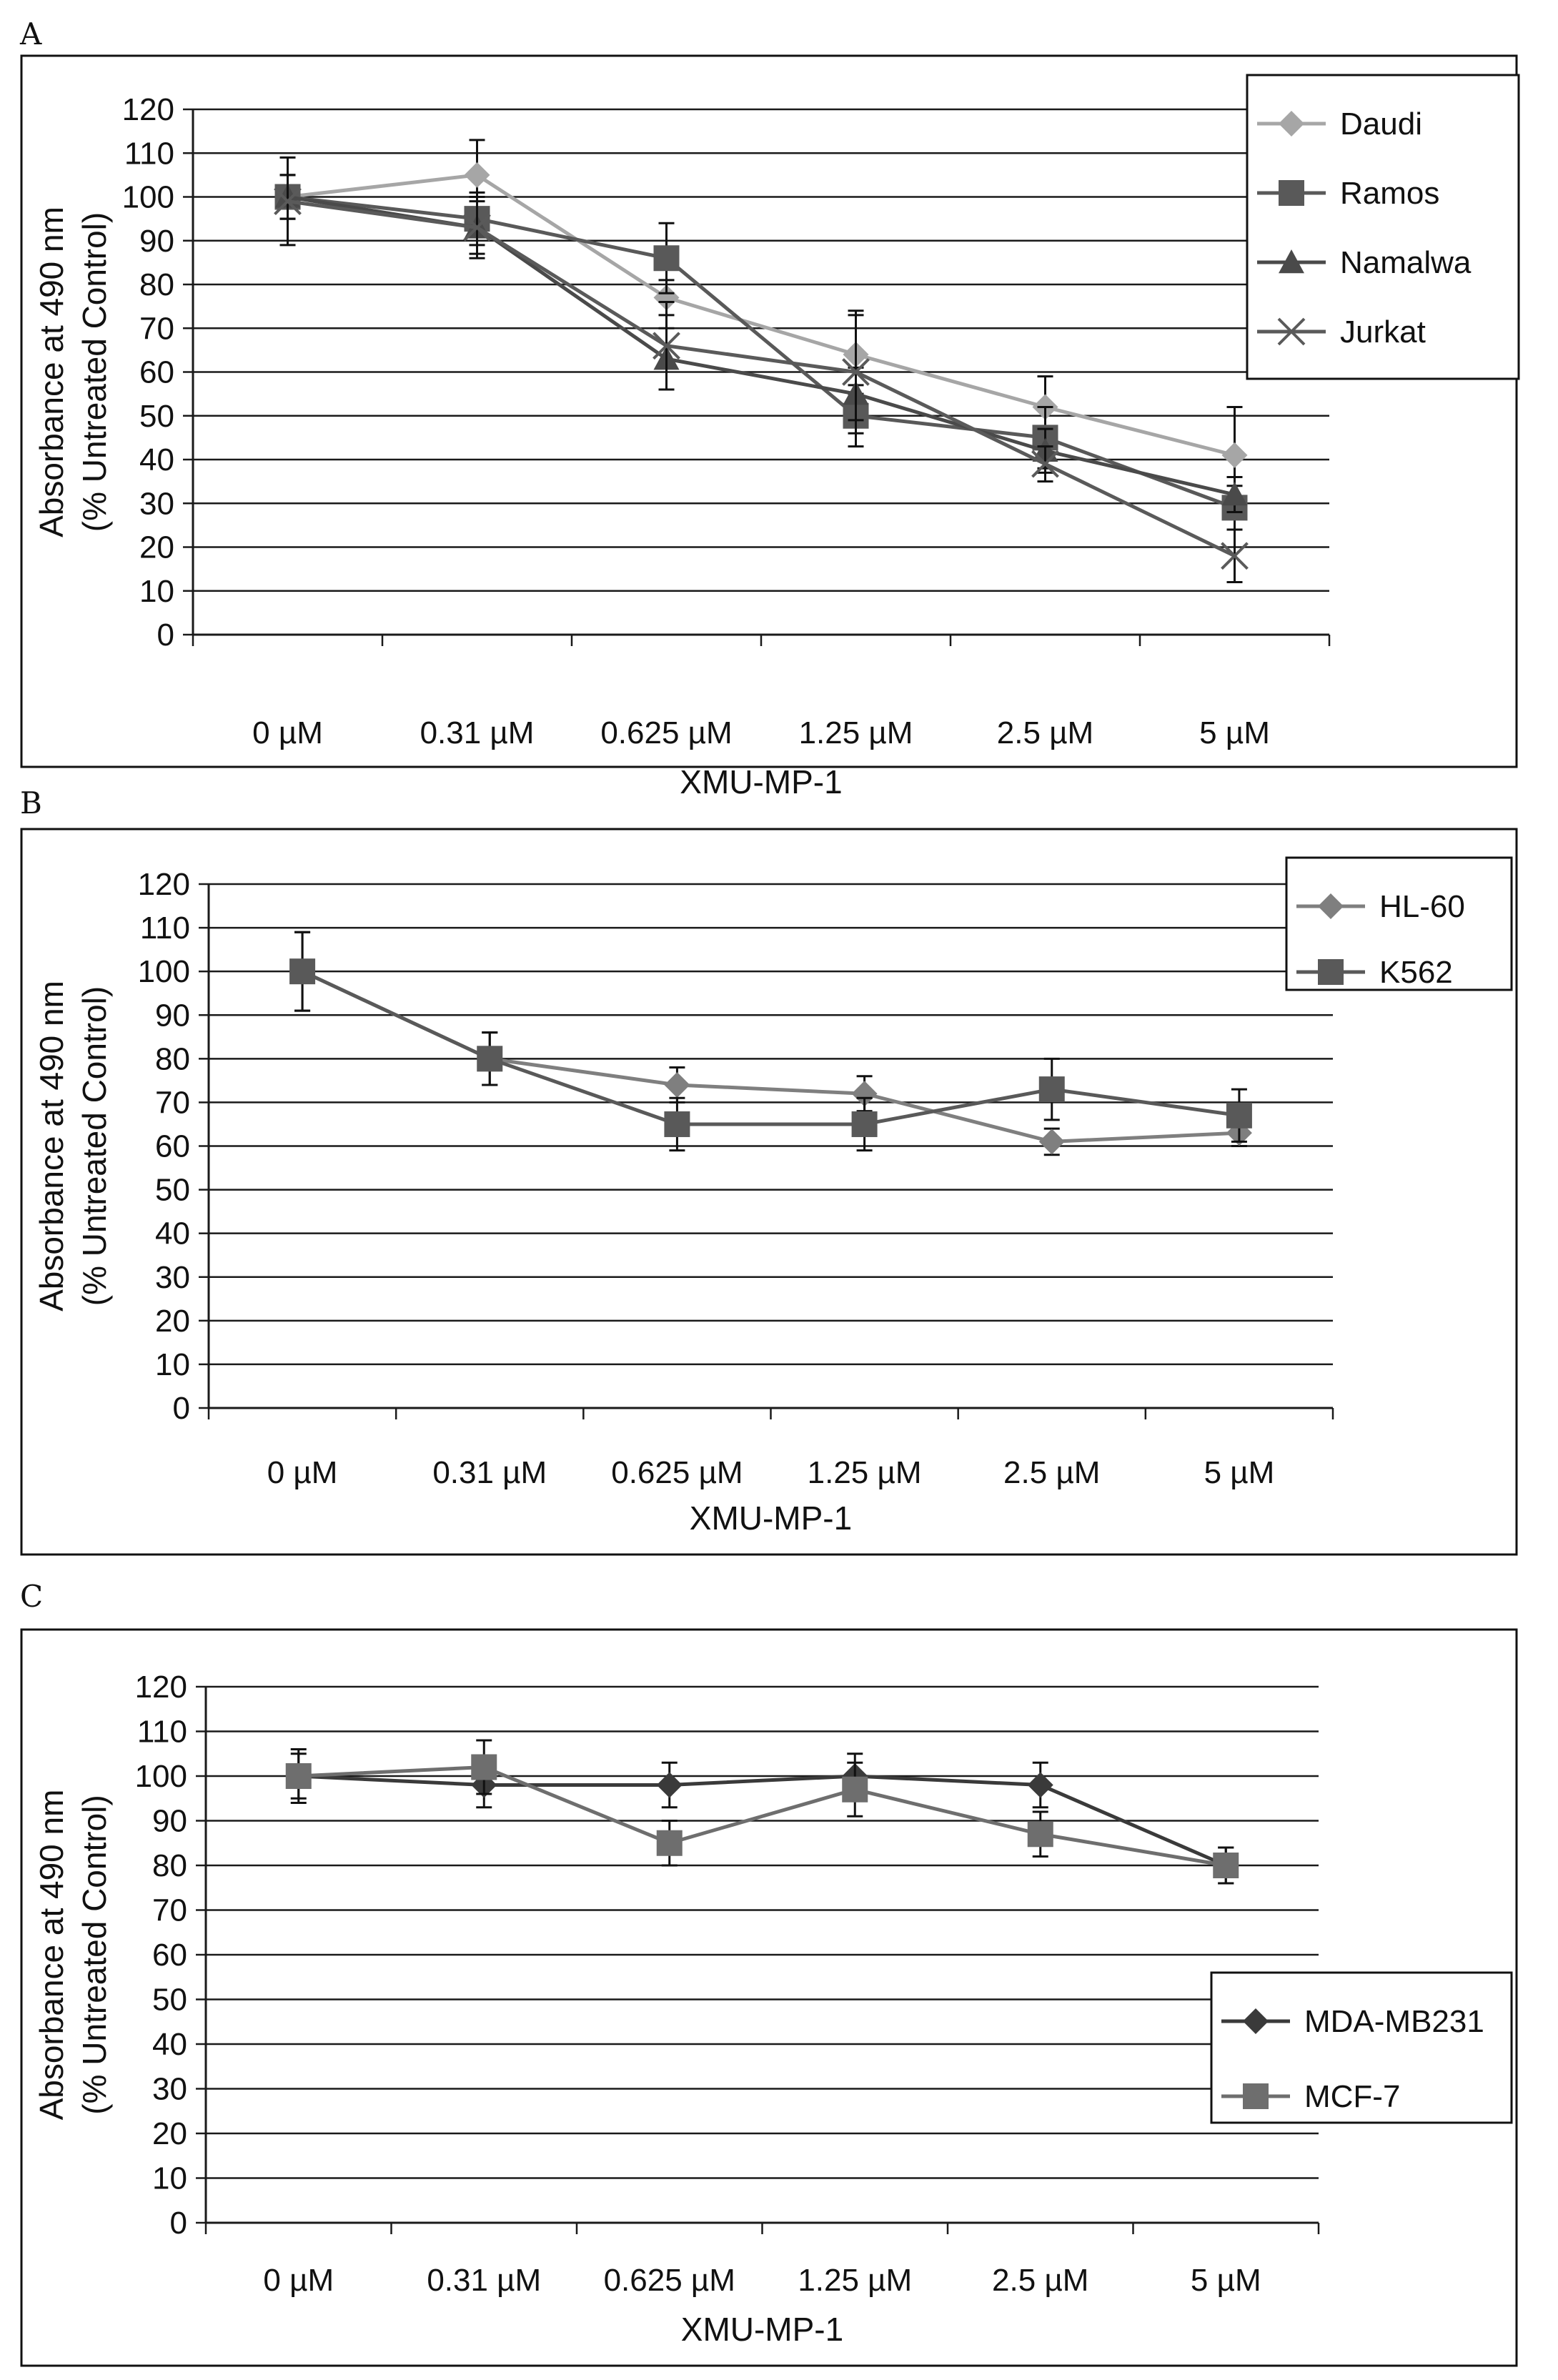 This screenshot has height=2380, width=1558. What do you see at coordinates (1051, 1472) in the screenshot?
I see `panel-b-x-tick-label: 2.5 µM` at bounding box center [1051, 1472].